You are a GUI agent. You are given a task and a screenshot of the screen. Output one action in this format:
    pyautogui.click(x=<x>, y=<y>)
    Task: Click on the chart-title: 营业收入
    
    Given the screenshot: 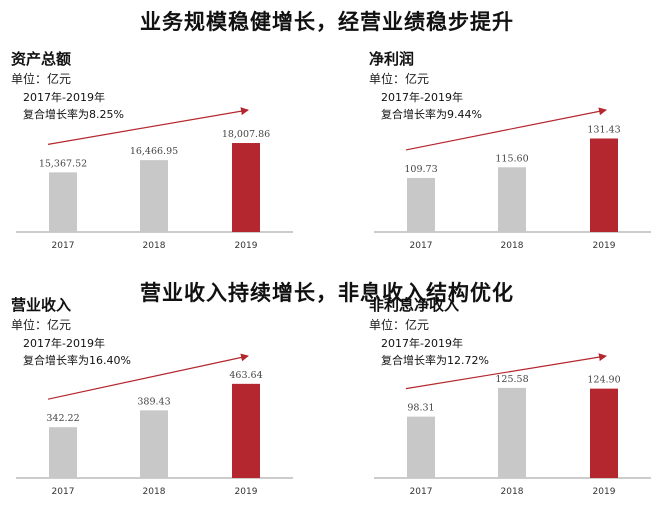 What is the action you would take?
    pyautogui.click(x=41, y=305)
    